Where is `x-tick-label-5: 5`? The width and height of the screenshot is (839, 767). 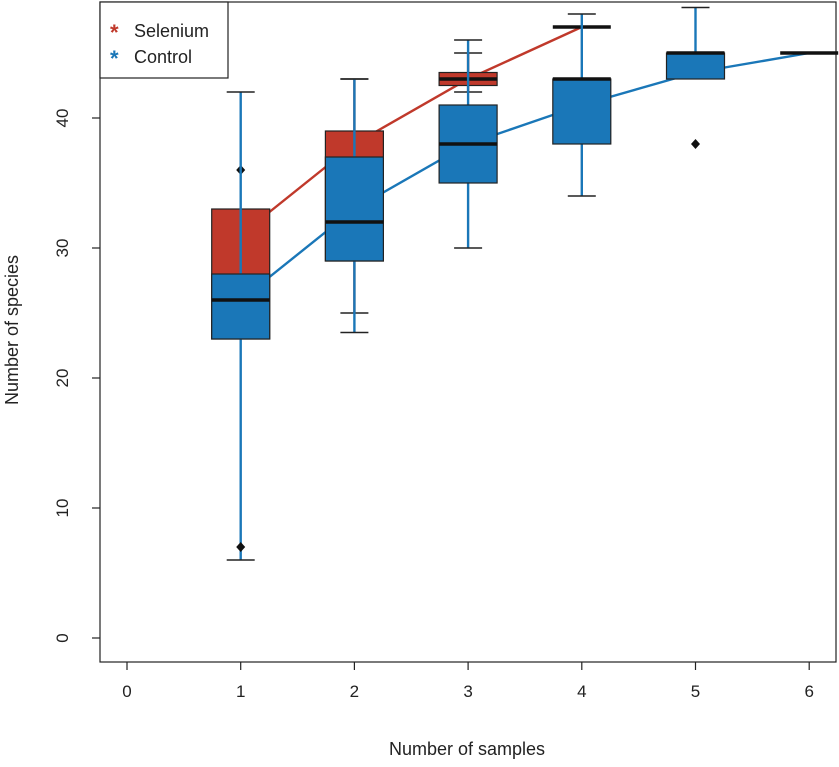
x-tick-label-5: 5 is located at coordinates (695, 691).